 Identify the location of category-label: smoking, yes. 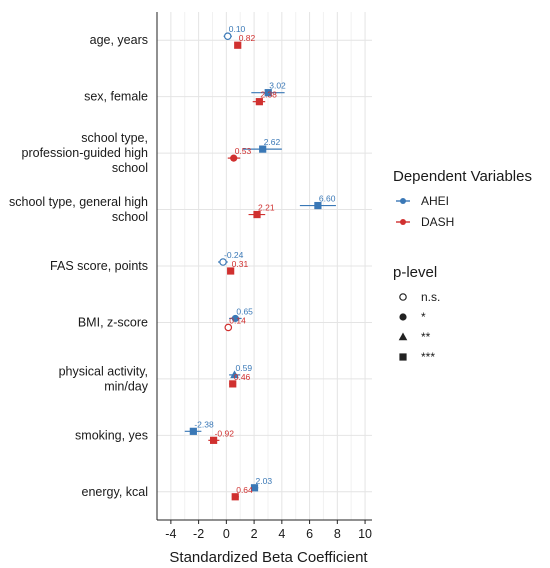
(111, 435).